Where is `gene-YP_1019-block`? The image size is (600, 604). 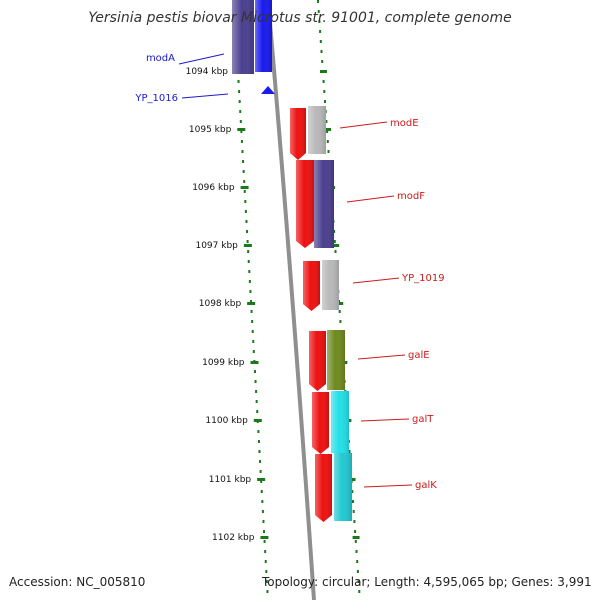
gene-YP_1019-block is located at coordinates (330, 285).